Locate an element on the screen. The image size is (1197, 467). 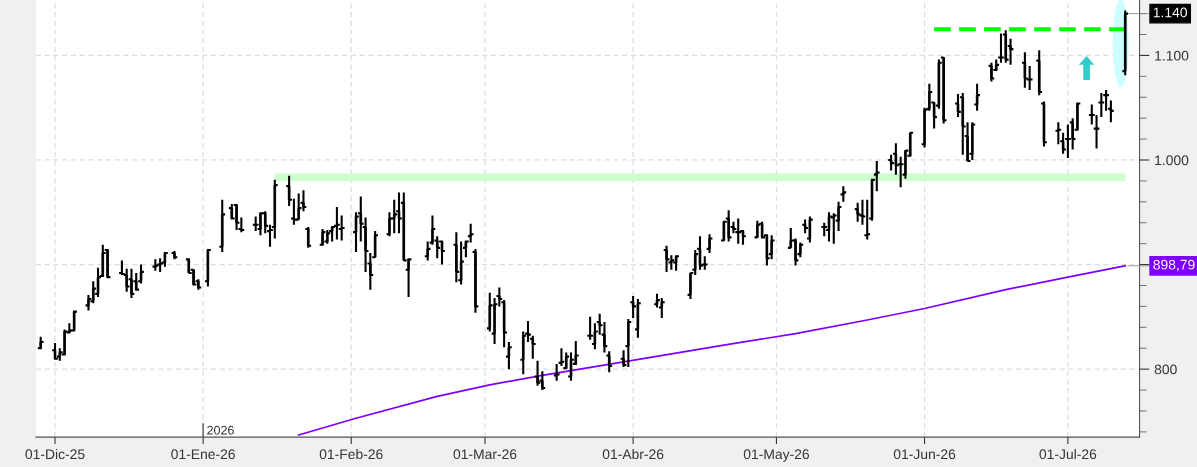
y-tick-label: 1.000 is located at coordinates (1172, 160).